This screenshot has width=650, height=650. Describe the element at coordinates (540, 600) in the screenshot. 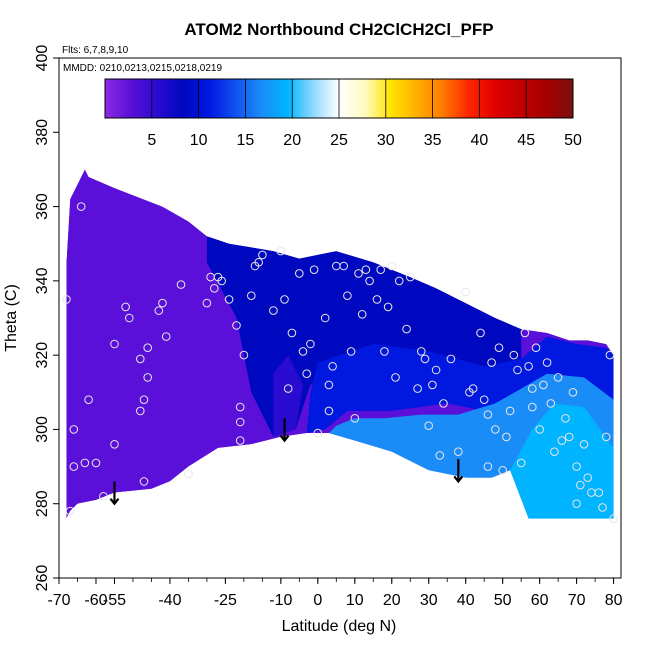

I see `x-tick-label: 60` at that location.